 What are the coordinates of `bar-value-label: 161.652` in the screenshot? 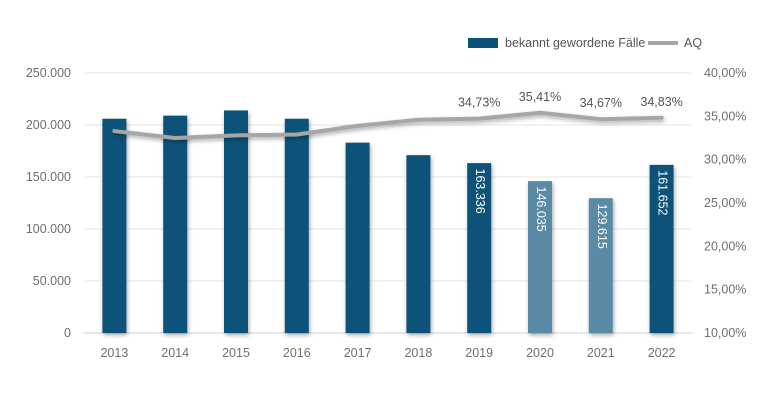 It's located at (663, 192).